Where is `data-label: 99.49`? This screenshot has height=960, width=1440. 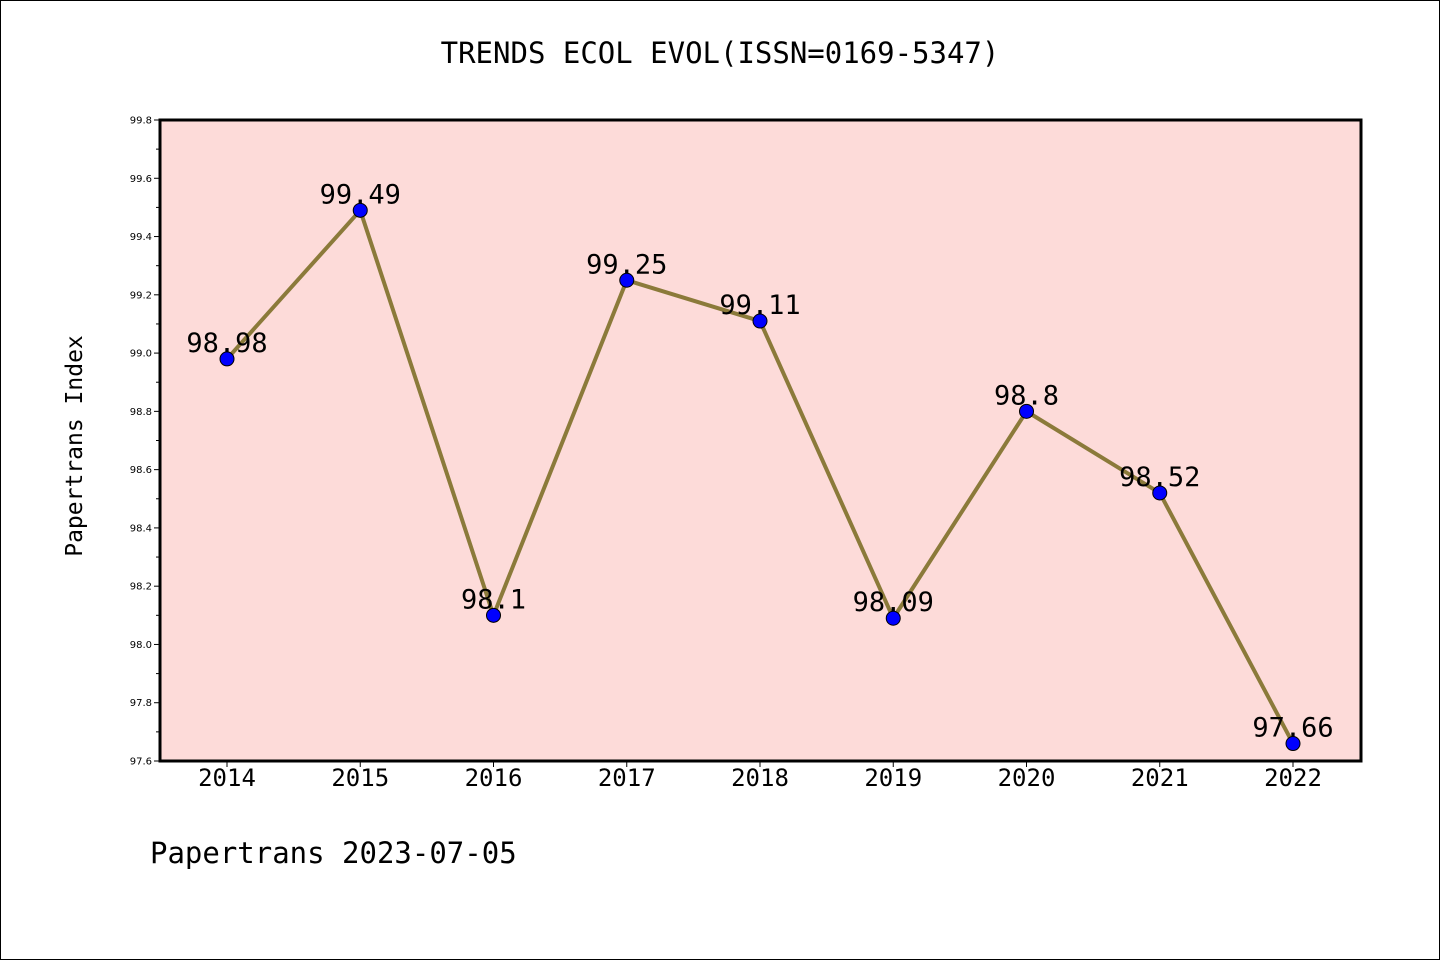
data-label: 99.49 is located at coordinates (360, 194).